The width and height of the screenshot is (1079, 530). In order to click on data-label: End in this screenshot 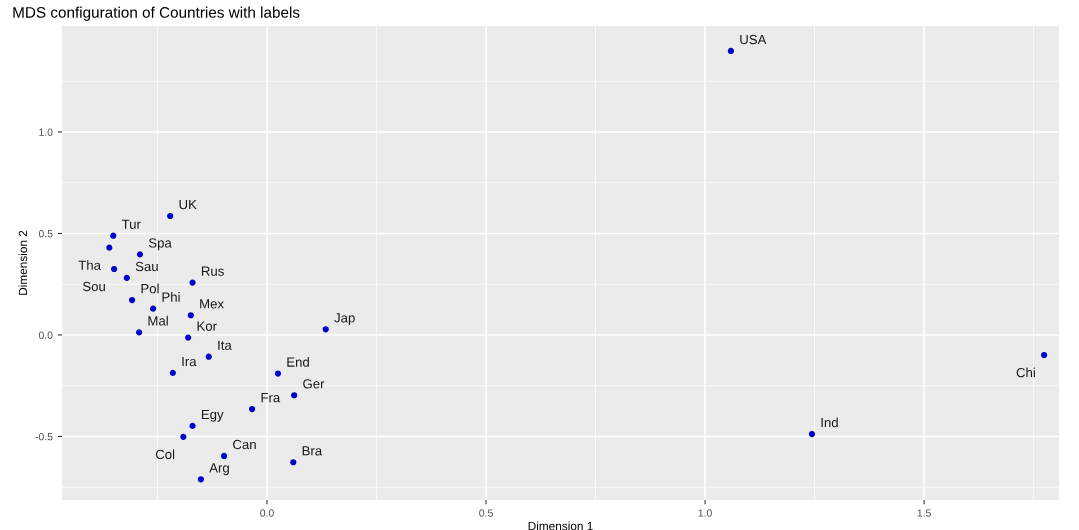, I will do `click(298, 362)`.